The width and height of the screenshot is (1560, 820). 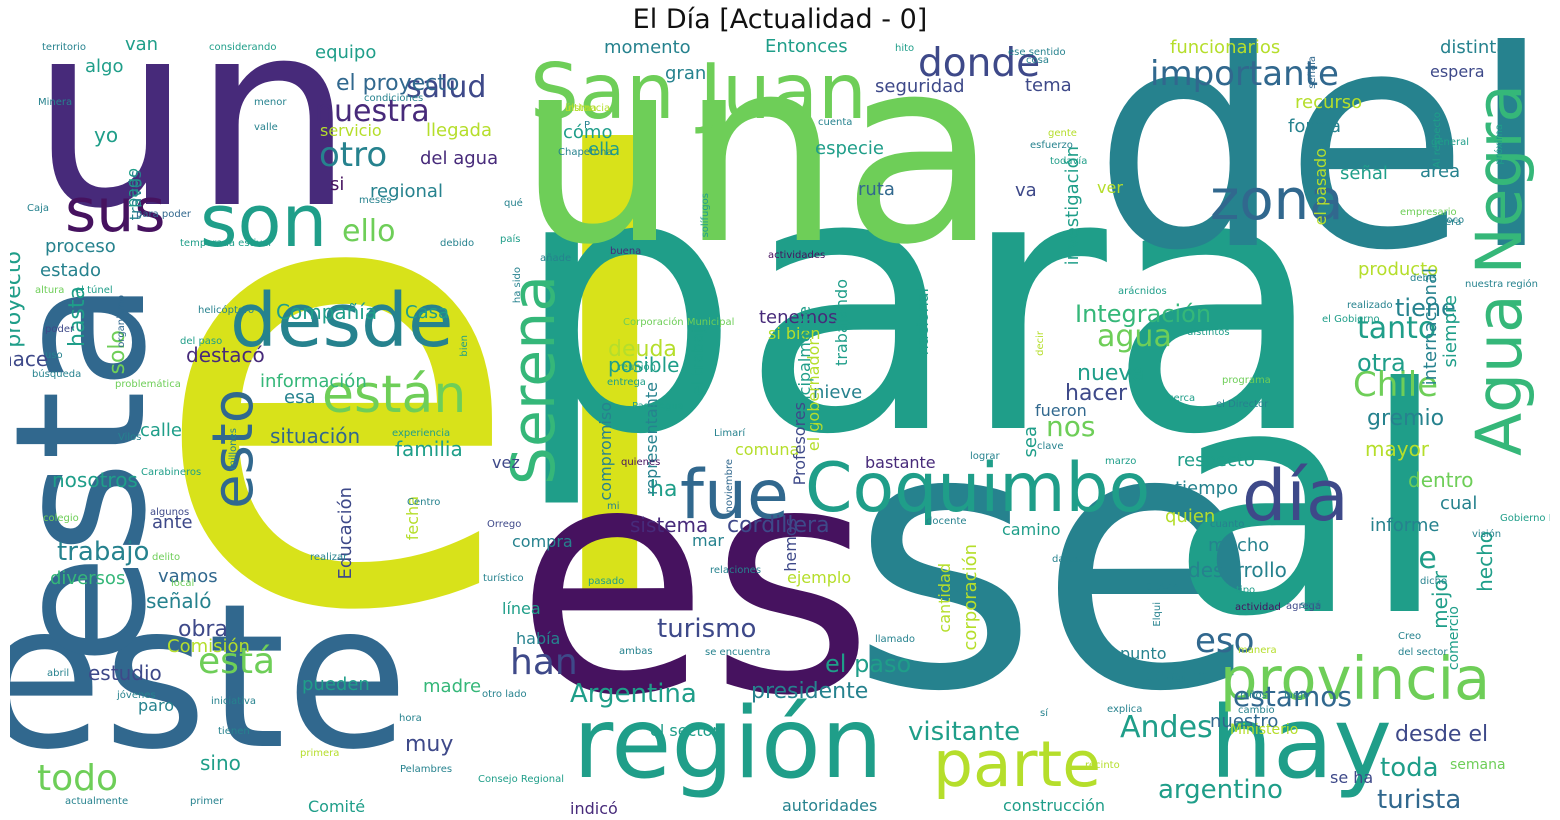 What do you see at coordinates (57, 374) in the screenshot?
I see `word-busqueda: búsqueda` at bounding box center [57, 374].